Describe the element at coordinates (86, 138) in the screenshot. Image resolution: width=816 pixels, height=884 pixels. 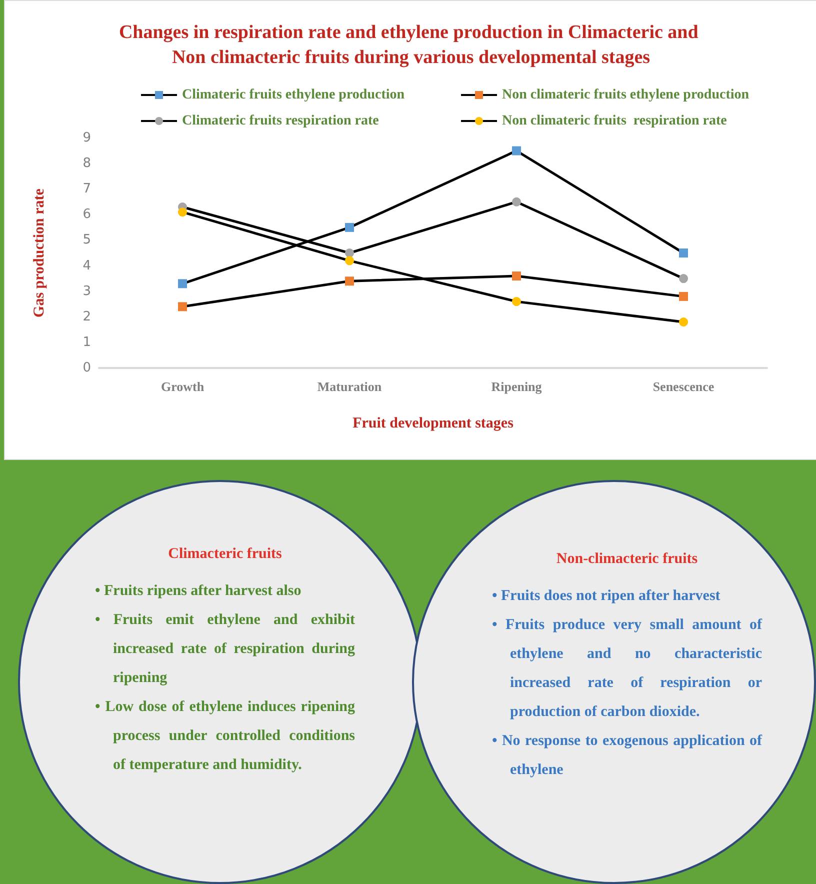
I see `y-tick-label: 9` at that location.